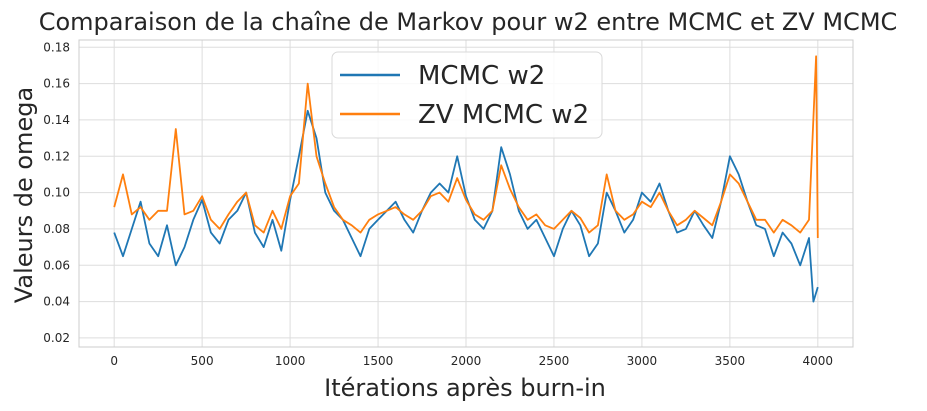 The height and width of the screenshot is (411, 927). I want to click on legend-label-mcmc: MCMC w2, so click(481, 76).